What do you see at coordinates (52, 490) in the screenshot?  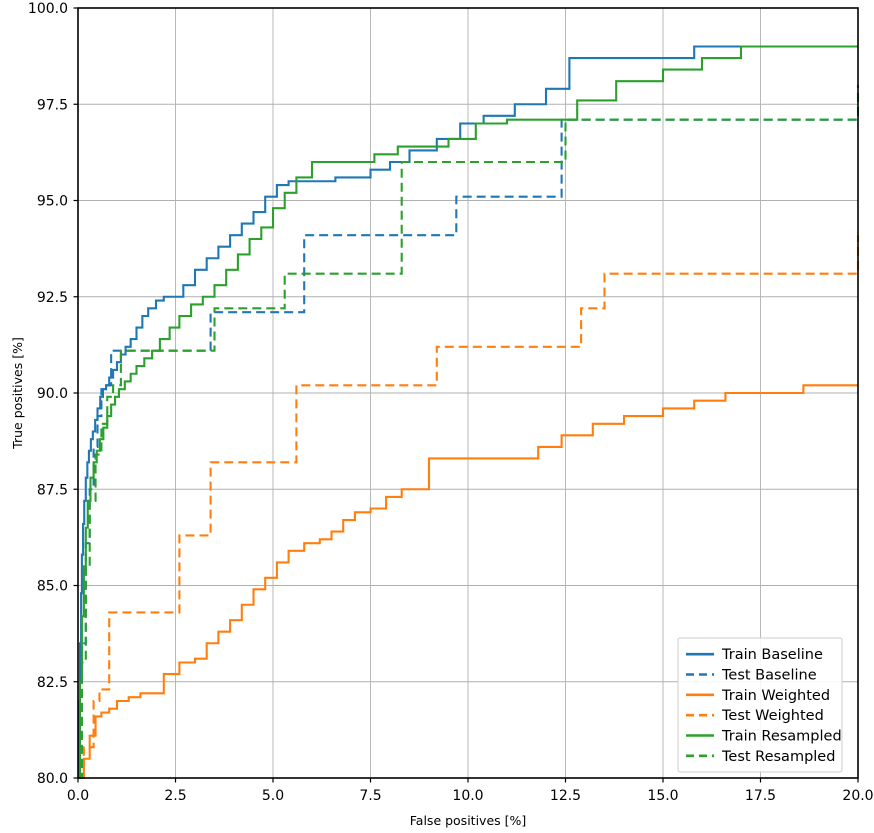 I see `y-tick-label: 87.5` at bounding box center [52, 490].